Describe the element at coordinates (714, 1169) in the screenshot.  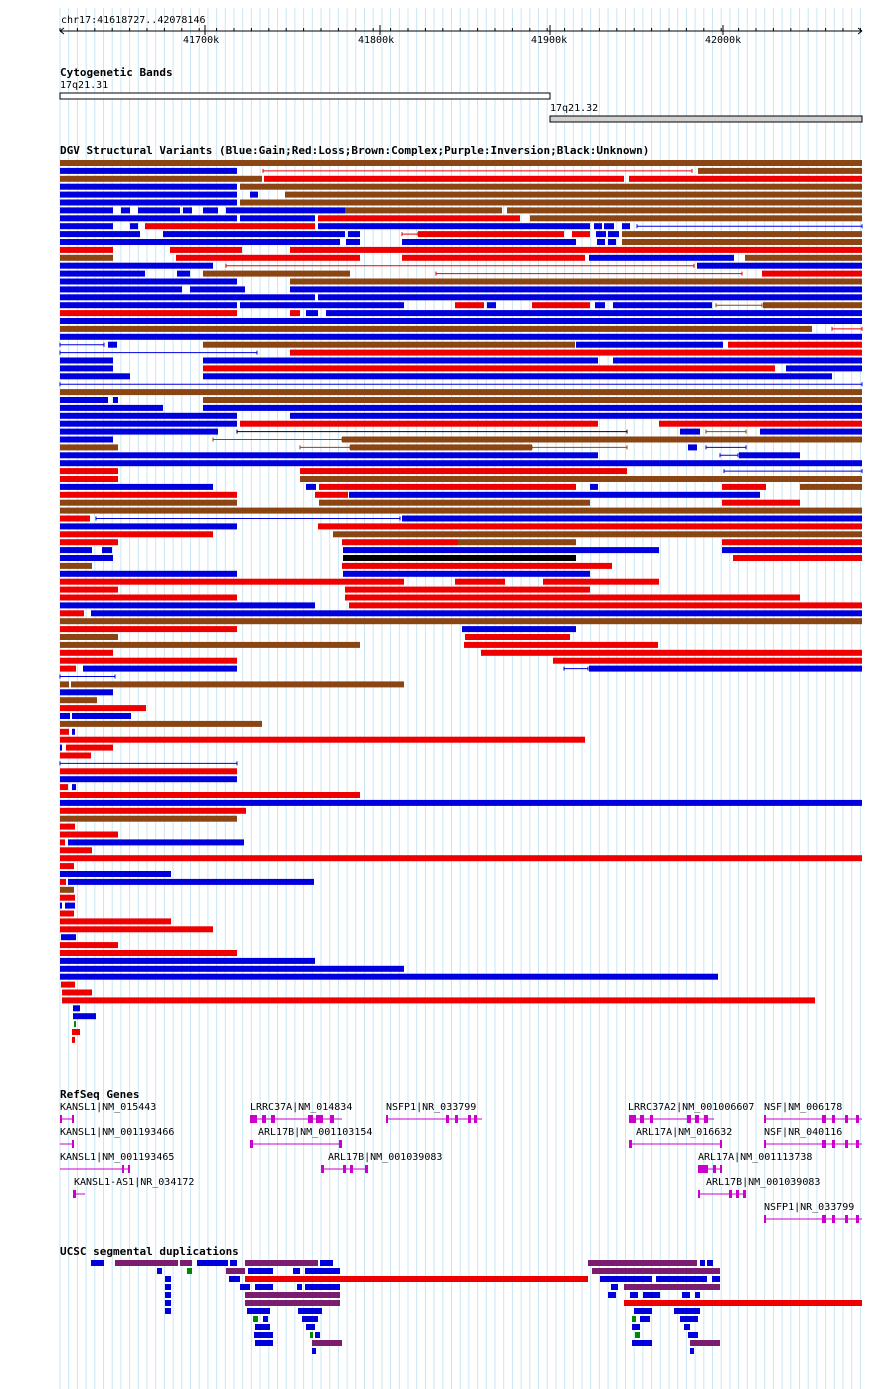
I see `gene-arl17a-nm-001113738-exon` at that location.